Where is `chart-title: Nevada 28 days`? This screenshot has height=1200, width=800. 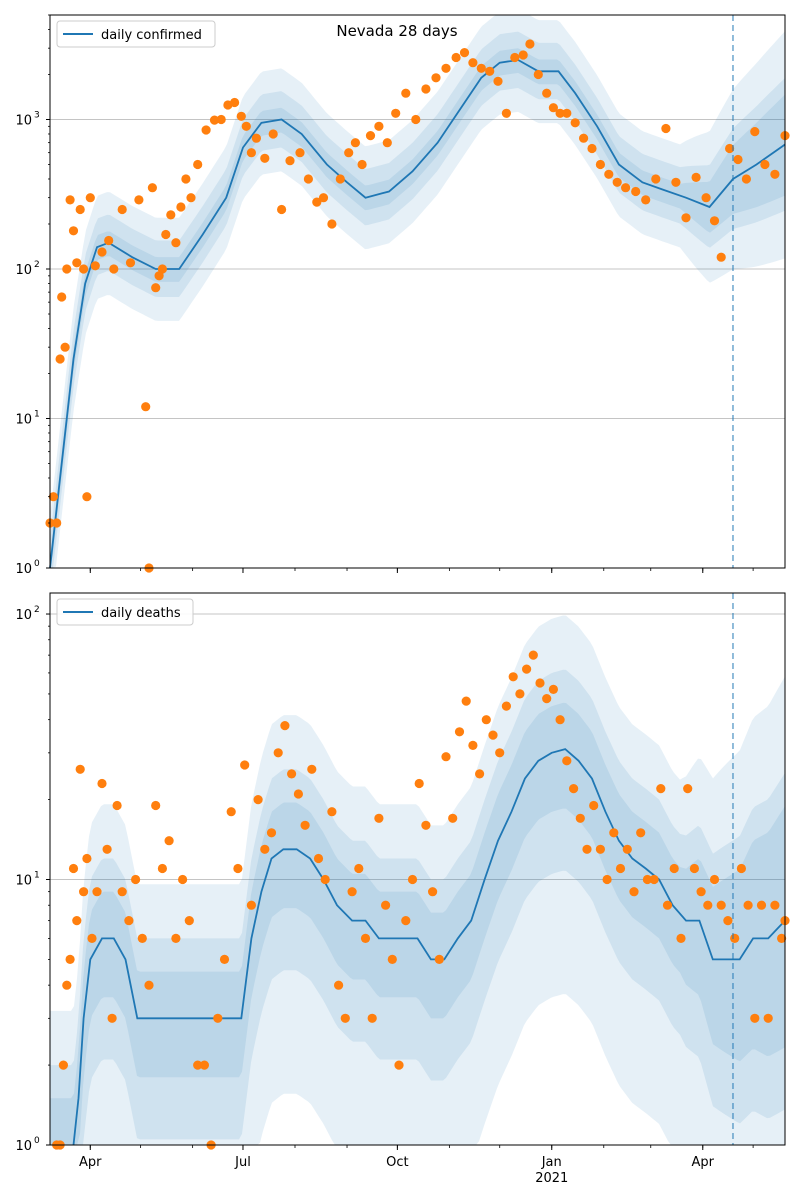 chart-title: Nevada 28 days is located at coordinates (396, 31).